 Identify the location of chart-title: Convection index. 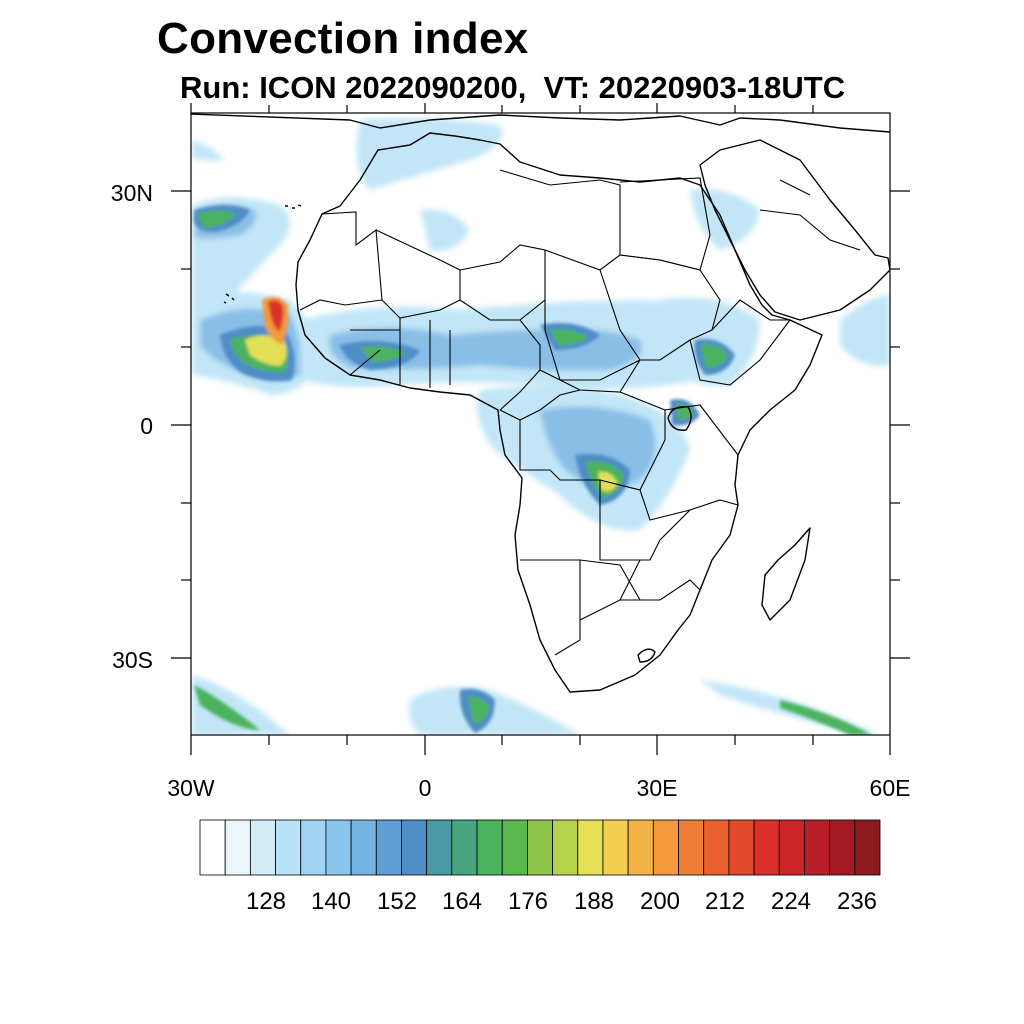
(343, 38).